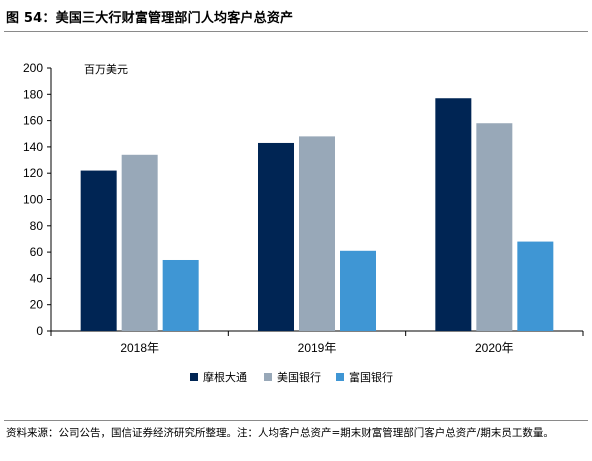 The width and height of the screenshot is (592, 461). I want to click on y-tick-label: 200, so click(33, 68).